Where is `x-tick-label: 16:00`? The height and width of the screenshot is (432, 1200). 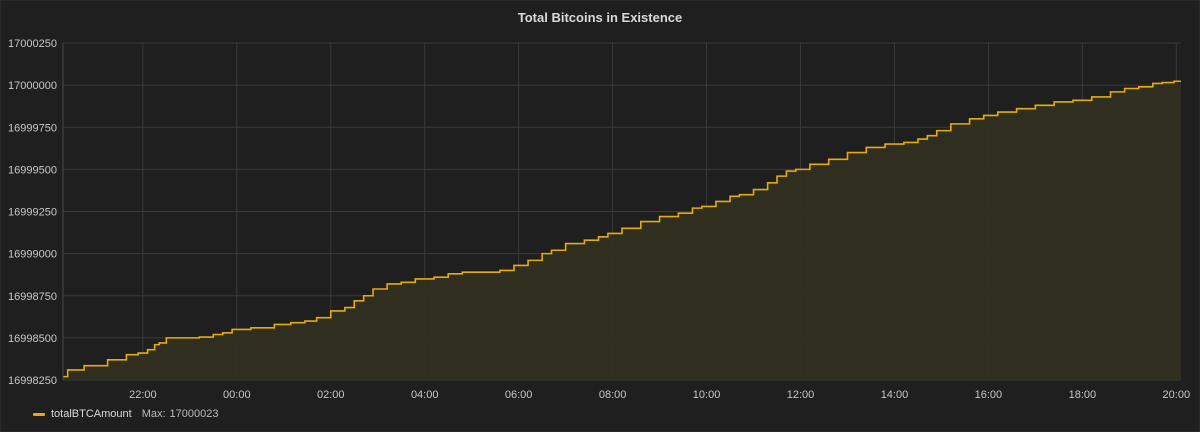 x-tick-label: 16:00 is located at coordinates (989, 395).